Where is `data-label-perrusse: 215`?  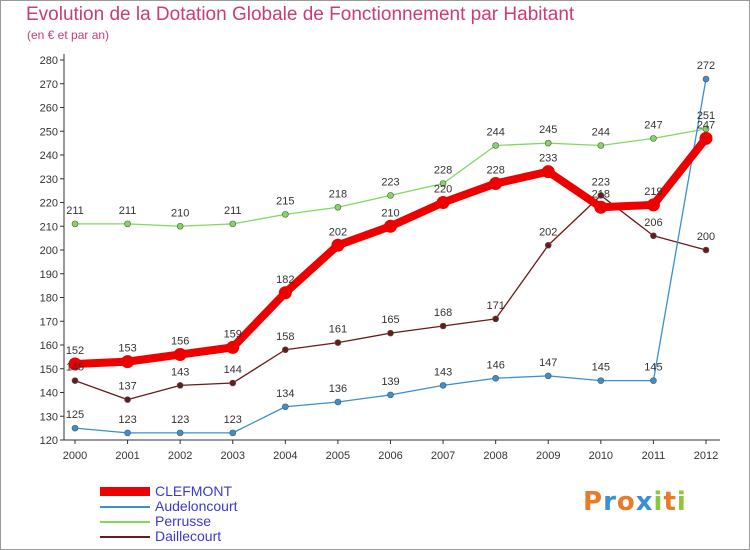 data-label-perrusse: 215 is located at coordinates (285, 201).